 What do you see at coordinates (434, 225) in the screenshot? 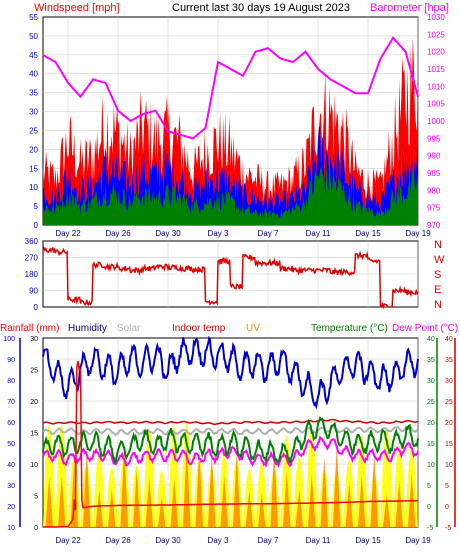
I see `barometer-y-tick-label: 970` at bounding box center [434, 225].